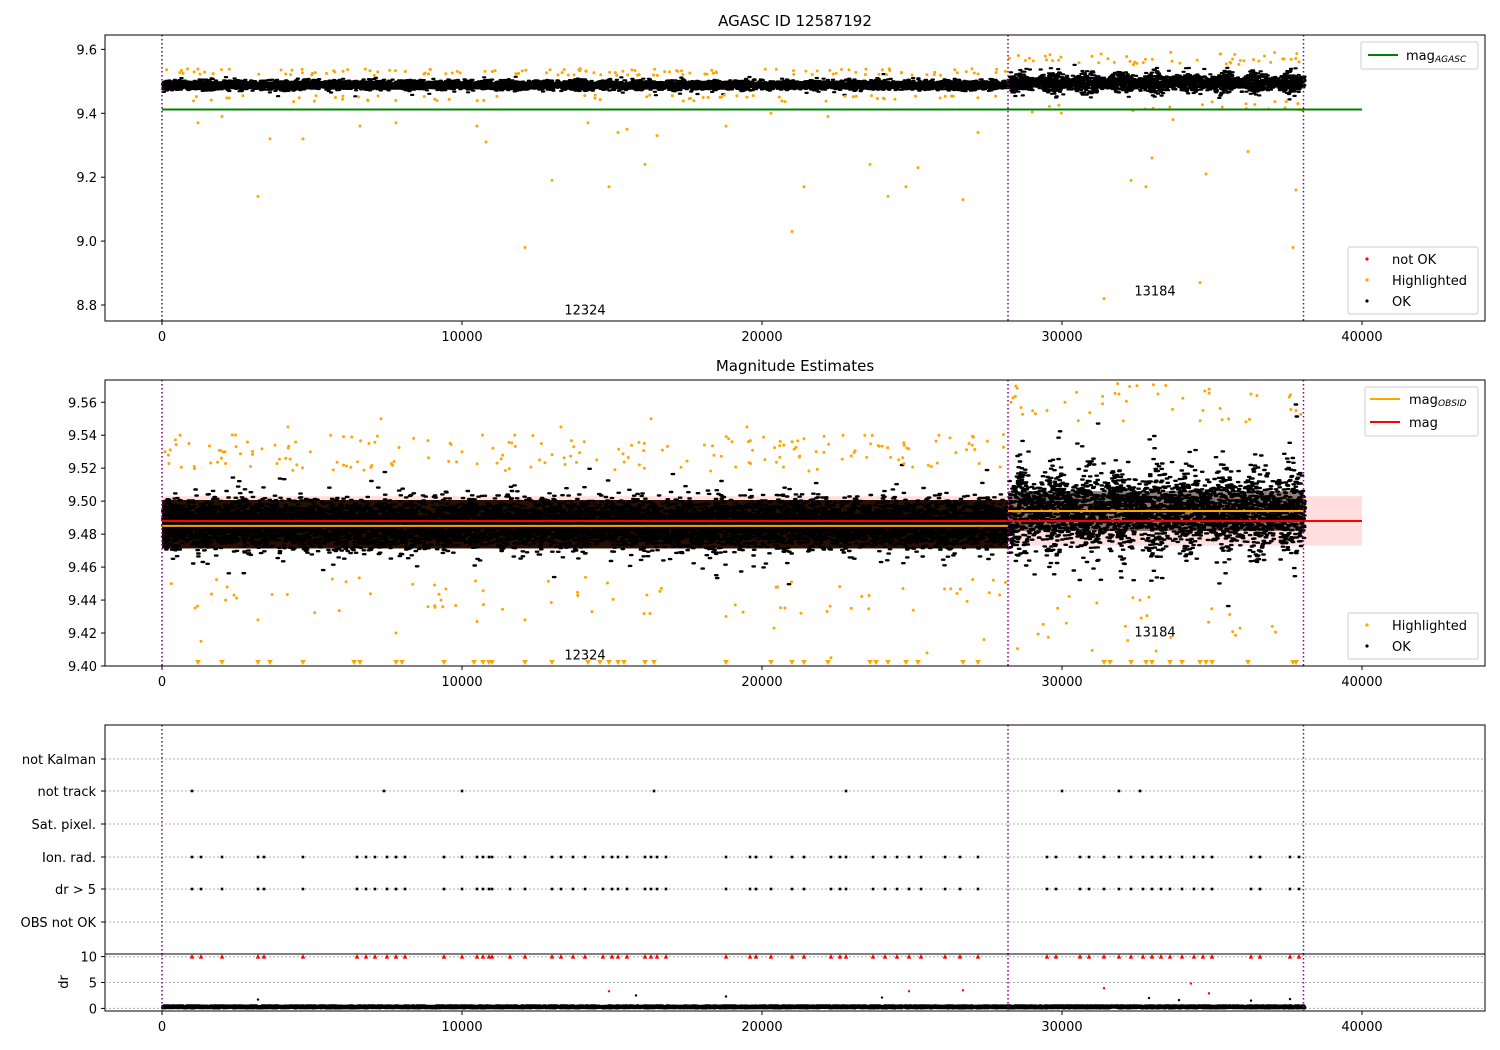 Image resolution: width=1500 pixels, height=1050 pixels. I want to click on dr-outlier-point, so click(1191, 983).